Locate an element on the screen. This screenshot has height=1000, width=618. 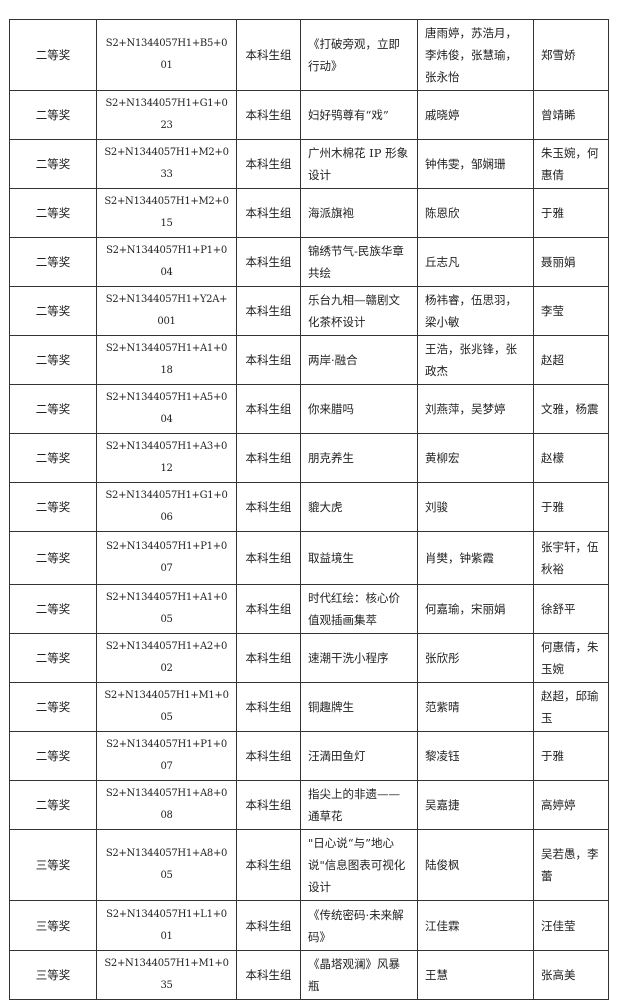
authors-cell: 唐雨婷，苏浩月，李炜俊，张慧瑜，张永怡 is located at coordinates (475, 55).